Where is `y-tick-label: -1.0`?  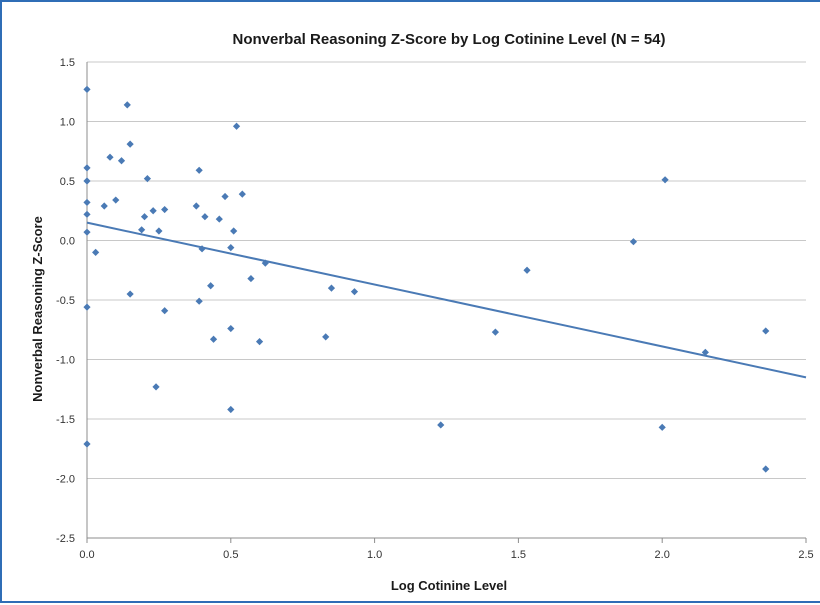 y-tick-label: -1.0 is located at coordinates (65, 361).